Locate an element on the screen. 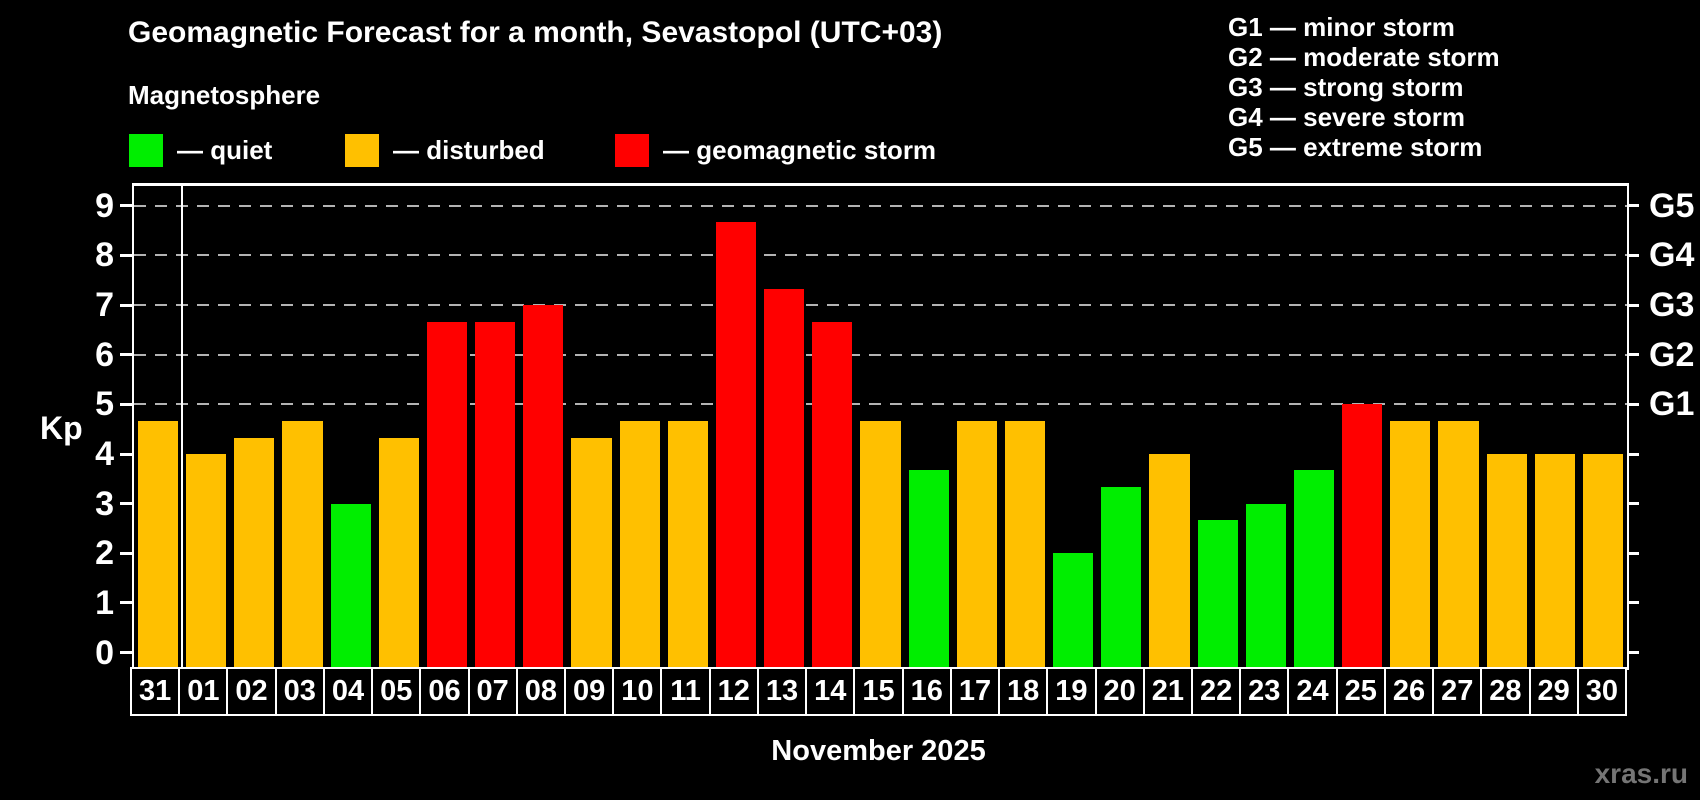  day-cell-14: 14 is located at coordinates (830, 691).